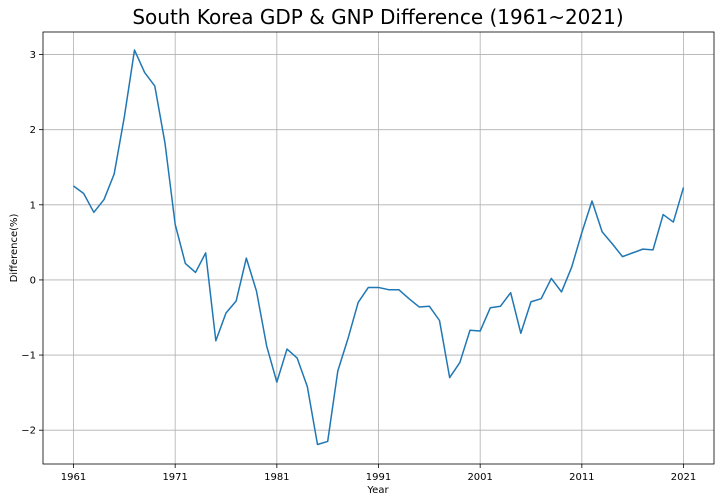 This screenshot has height=502, width=722. Describe the element at coordinates (378, 477) in the screenshot. I see `x-tick-label: 1991` at that location.